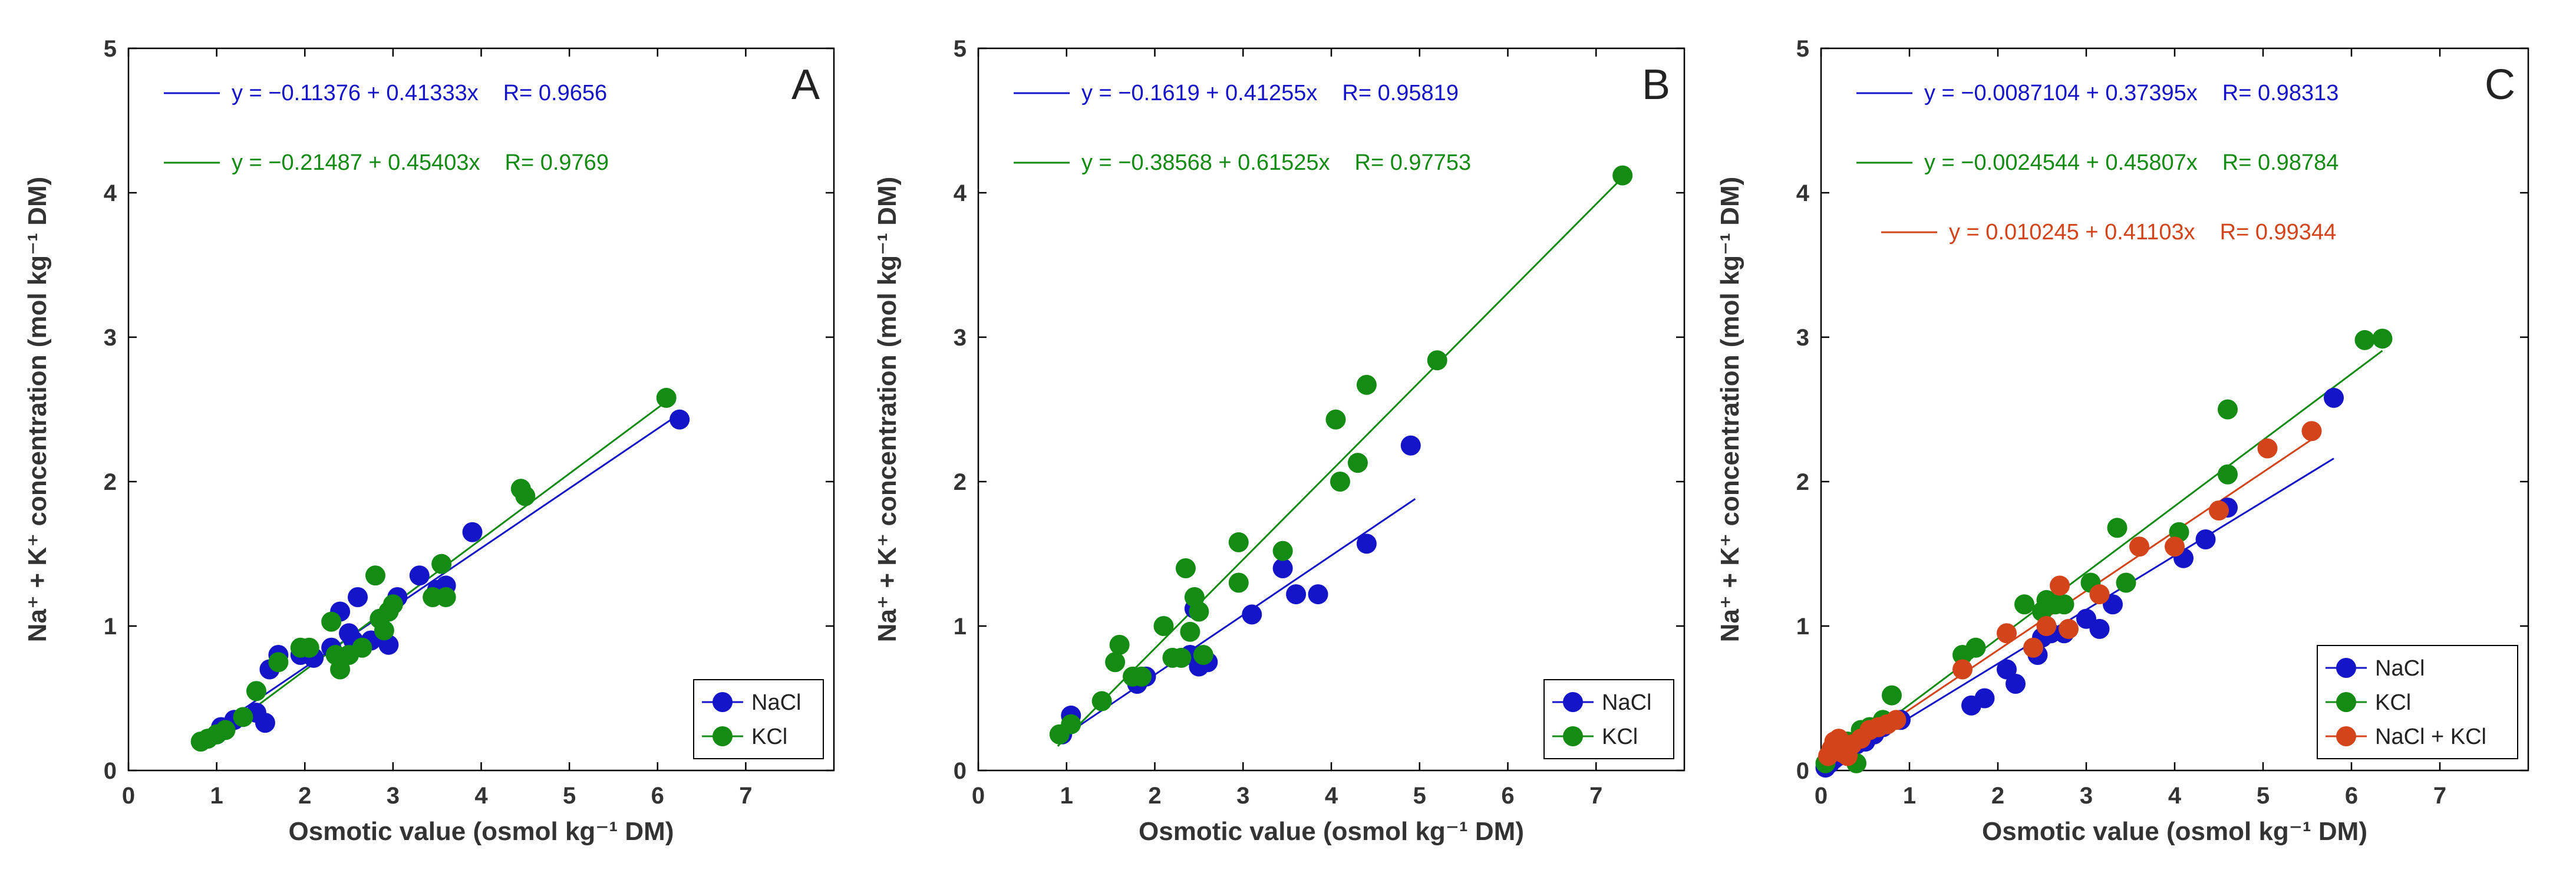 The image size is (2576, 886). What do you see at coordinates (961, 49) in the screenshot?
I see `y-tick-label: 5` at bounding box center [961, 49].